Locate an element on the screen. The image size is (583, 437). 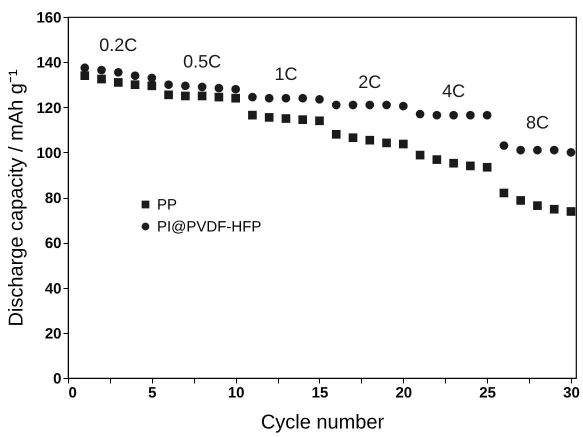
x-tick-label: 20 is located at coordinates (403, 393).